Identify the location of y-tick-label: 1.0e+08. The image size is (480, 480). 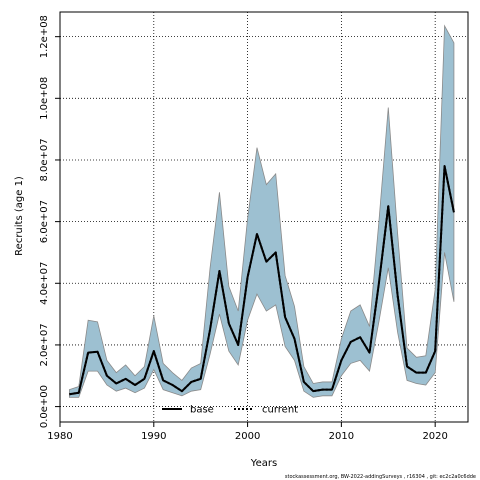
(44, 98).